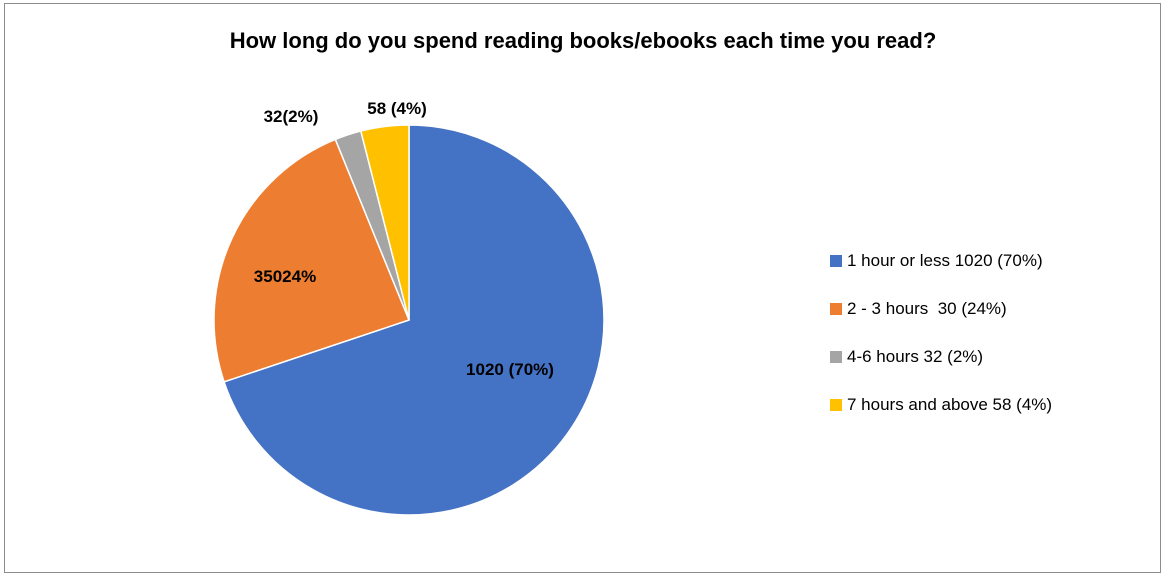  Describe the element at coordinates (836, 357) in the screenshot. I see `legend-swatch-4-6-hours` at that location.